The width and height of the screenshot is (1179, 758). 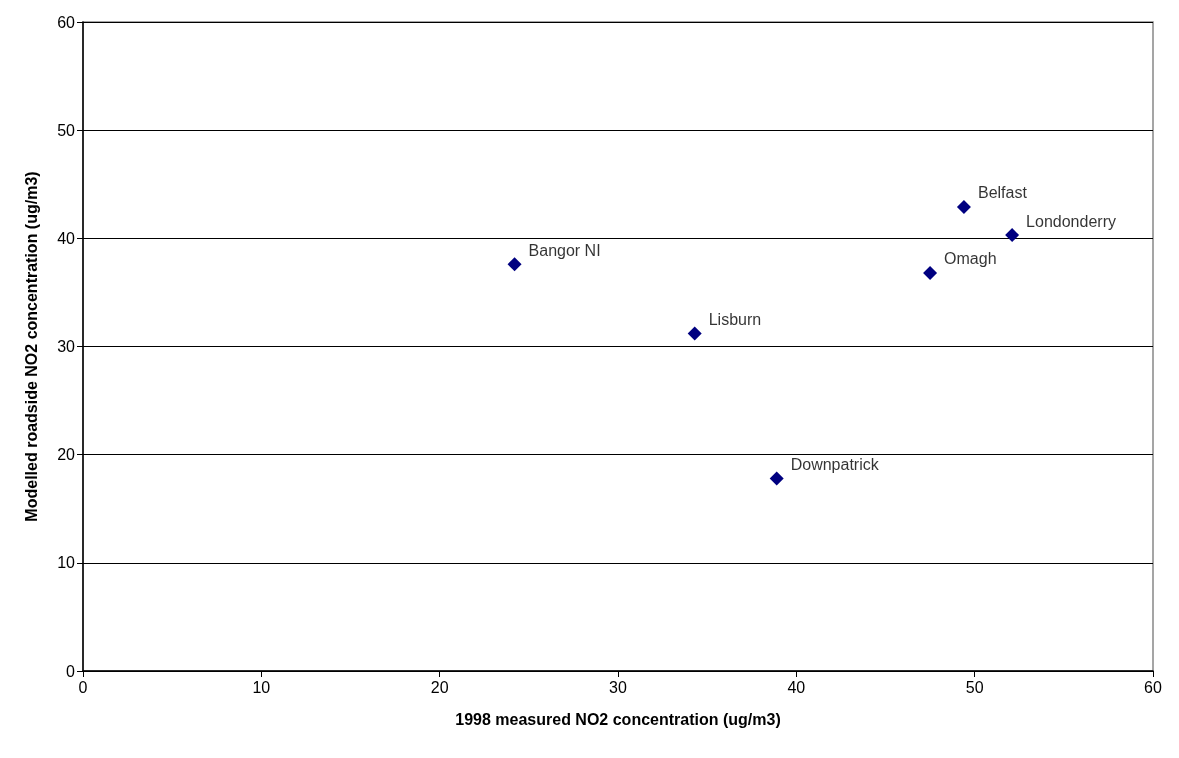 What do you see at coordinates (970, 259) in the screenshot?
I see `annotation: Omagh` at bounding box center [970, 259].